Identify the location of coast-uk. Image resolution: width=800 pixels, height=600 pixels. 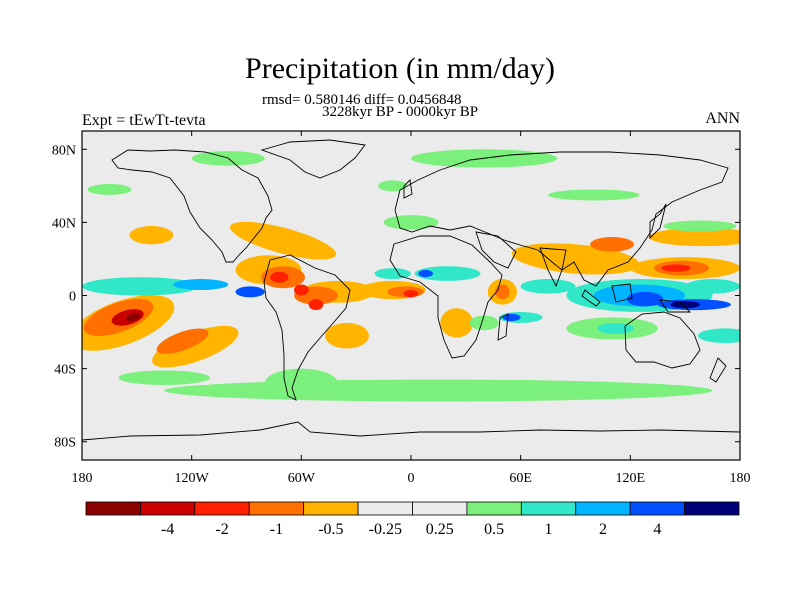
(408, 189).